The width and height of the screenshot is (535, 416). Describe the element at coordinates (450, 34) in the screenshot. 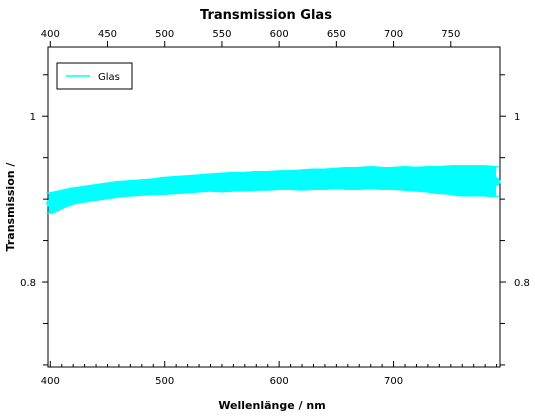

I see `x-tick-label-top: 750` at that location.